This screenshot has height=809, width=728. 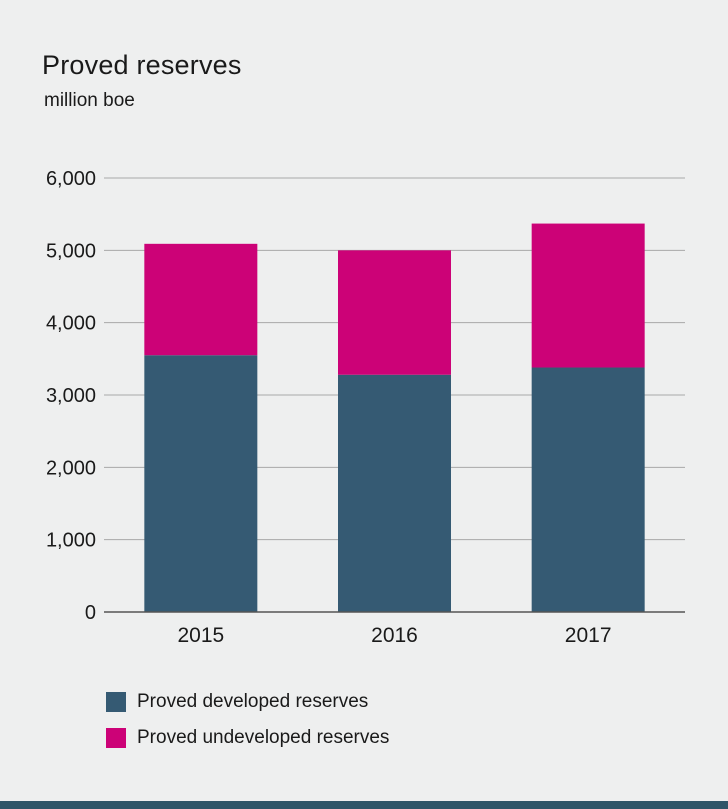 What do you see at coordinates (394, 312) in the screenshot?
I see `bar-undeveloped-2016` at bounding box center [394, 312].